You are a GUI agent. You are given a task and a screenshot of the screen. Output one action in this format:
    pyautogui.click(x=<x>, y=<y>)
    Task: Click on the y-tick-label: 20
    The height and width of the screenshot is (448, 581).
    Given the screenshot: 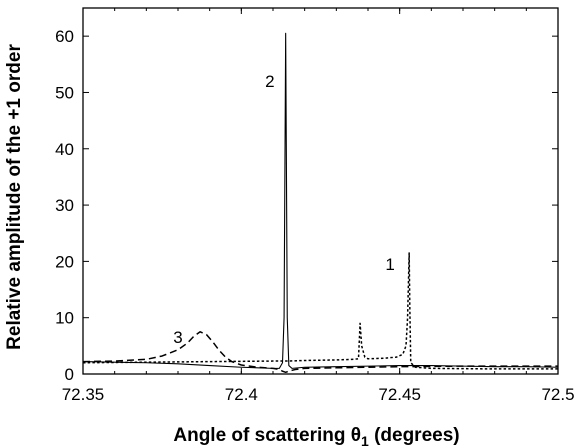 What is the action you would take?
    pyautogui.click(x=64, y=261)
    